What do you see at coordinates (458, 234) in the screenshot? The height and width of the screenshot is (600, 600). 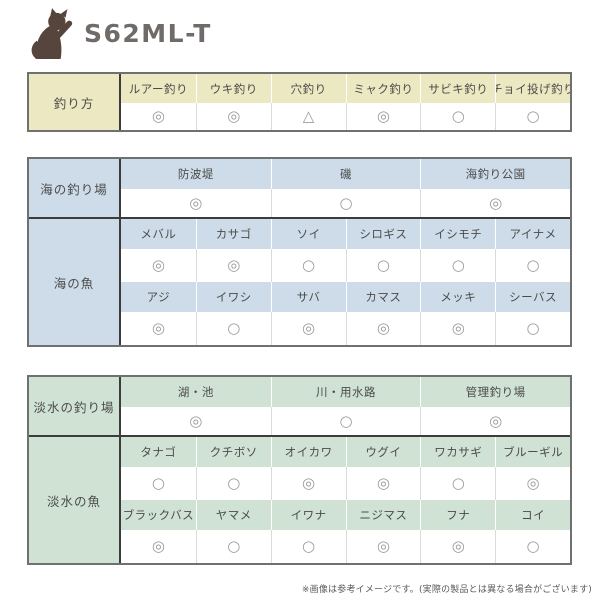 I see `column-header: イシモチ` at bounding box center [458, 234].